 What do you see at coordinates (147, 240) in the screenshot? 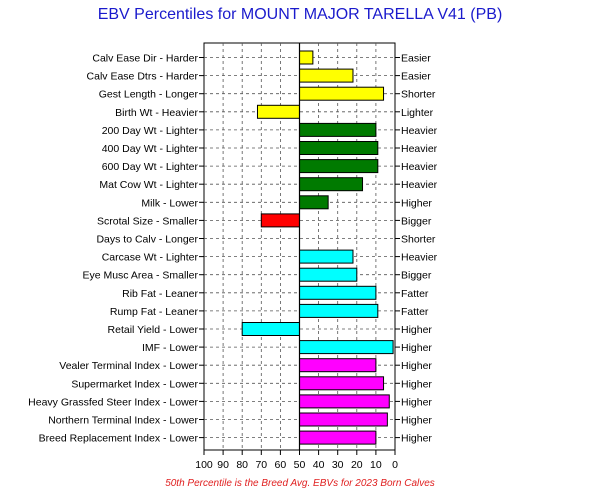
I see `trait-label-left: Days to Calv - Longer` at bounding box center [147, 240].